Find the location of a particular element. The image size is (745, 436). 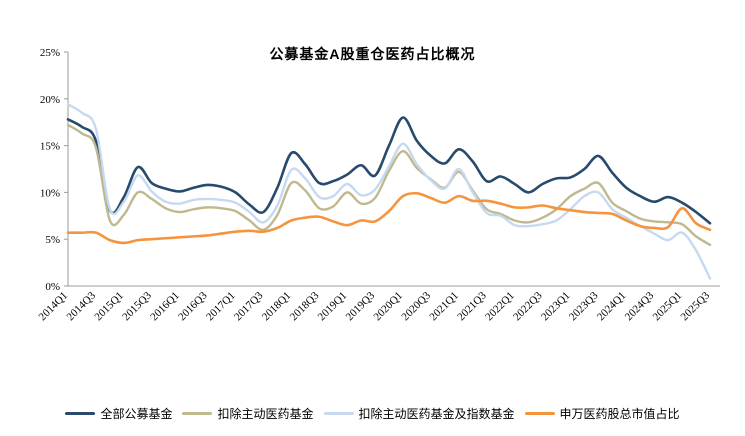

legend-item-2: 扣除主动医药基金及指数基金 is located at coordinates (419, 413).